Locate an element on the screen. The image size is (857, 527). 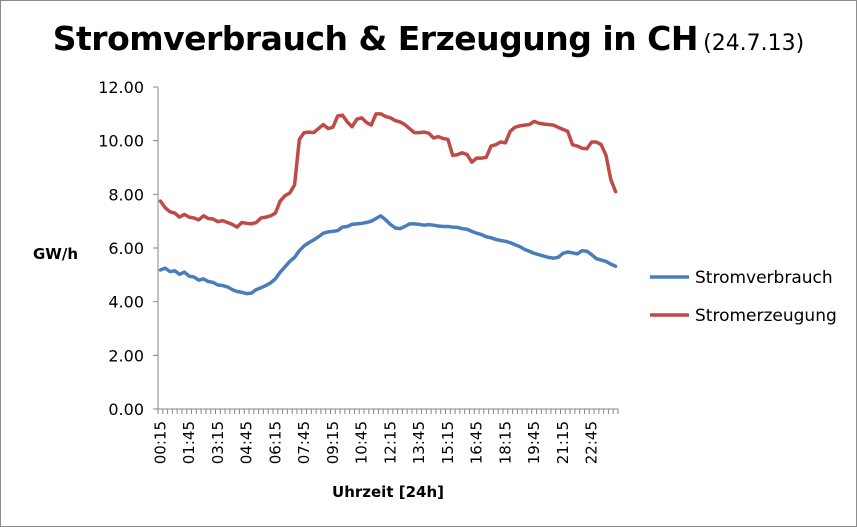
y-tick-label: 4.00 is located at coordinates (126, 302).